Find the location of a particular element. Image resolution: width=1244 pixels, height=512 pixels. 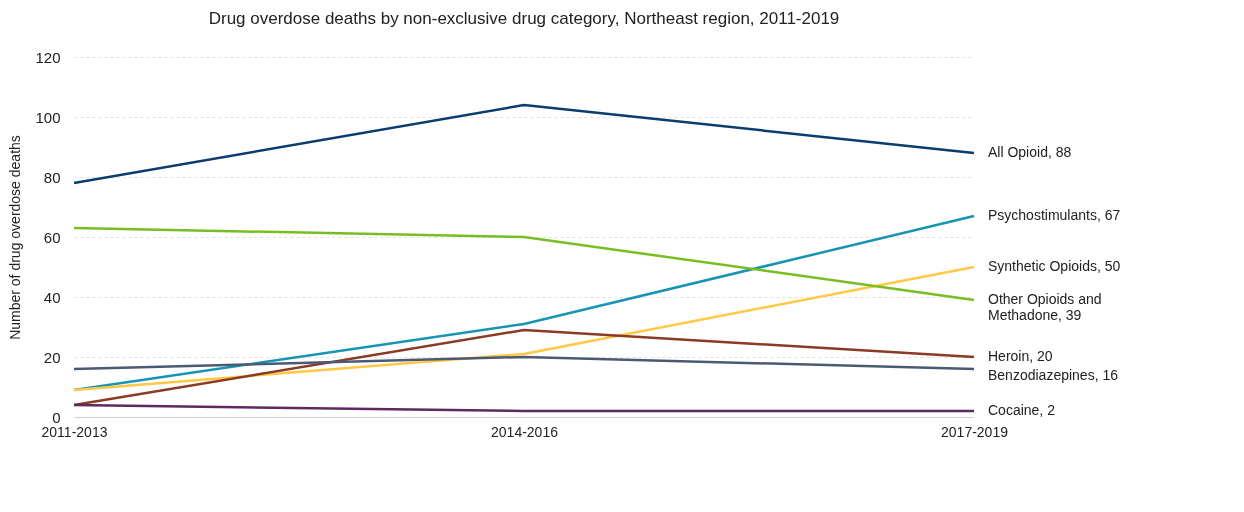

text: Heroin, 20 is located at coordinates (1020, 356).